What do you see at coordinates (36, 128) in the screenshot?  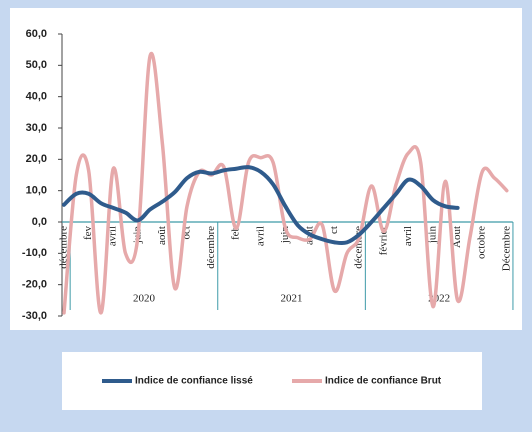 I see `y-tick-label: 30,0` at bounding box center [36, 128].